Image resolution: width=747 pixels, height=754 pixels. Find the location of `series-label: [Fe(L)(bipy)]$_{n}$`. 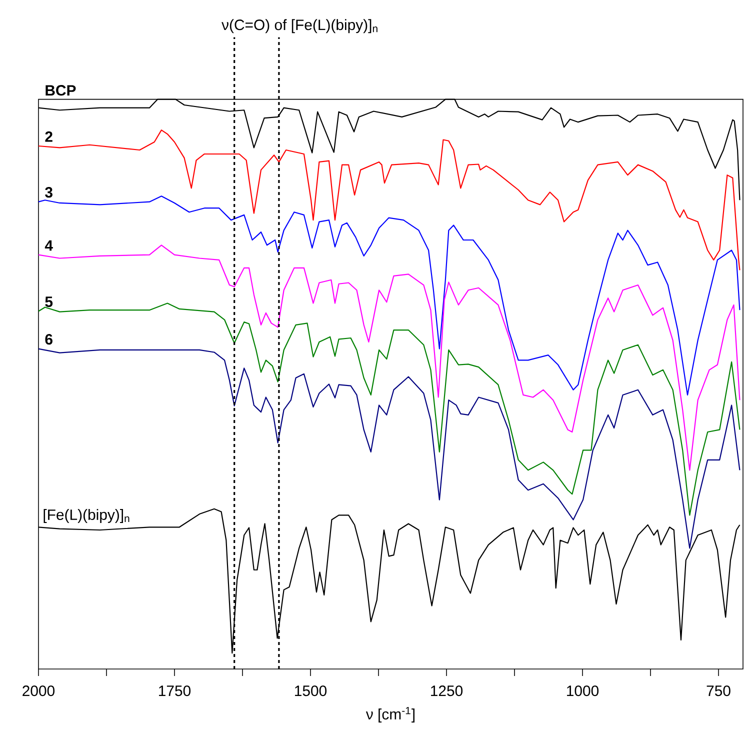

series-label: [Fe(L)(bipy)]$_{n}$ is located at coordinates (87, 516).